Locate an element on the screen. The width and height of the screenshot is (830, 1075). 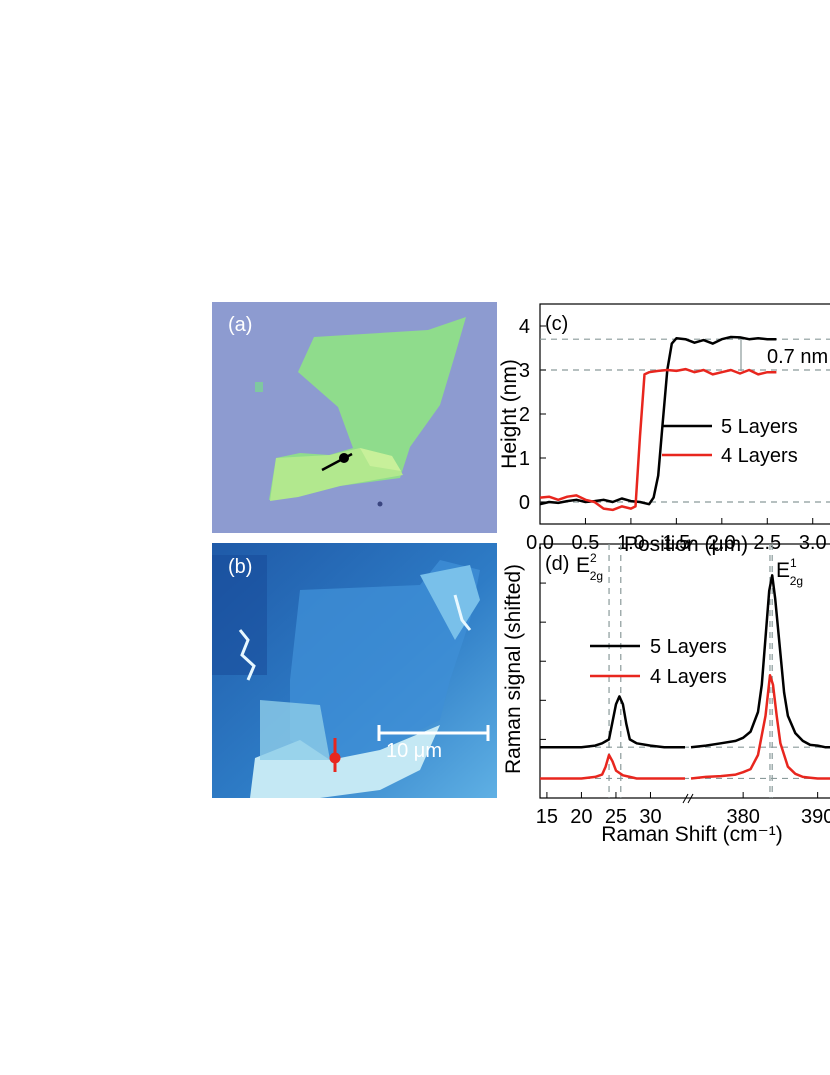
afm-image is located at coordinates (354, 625).